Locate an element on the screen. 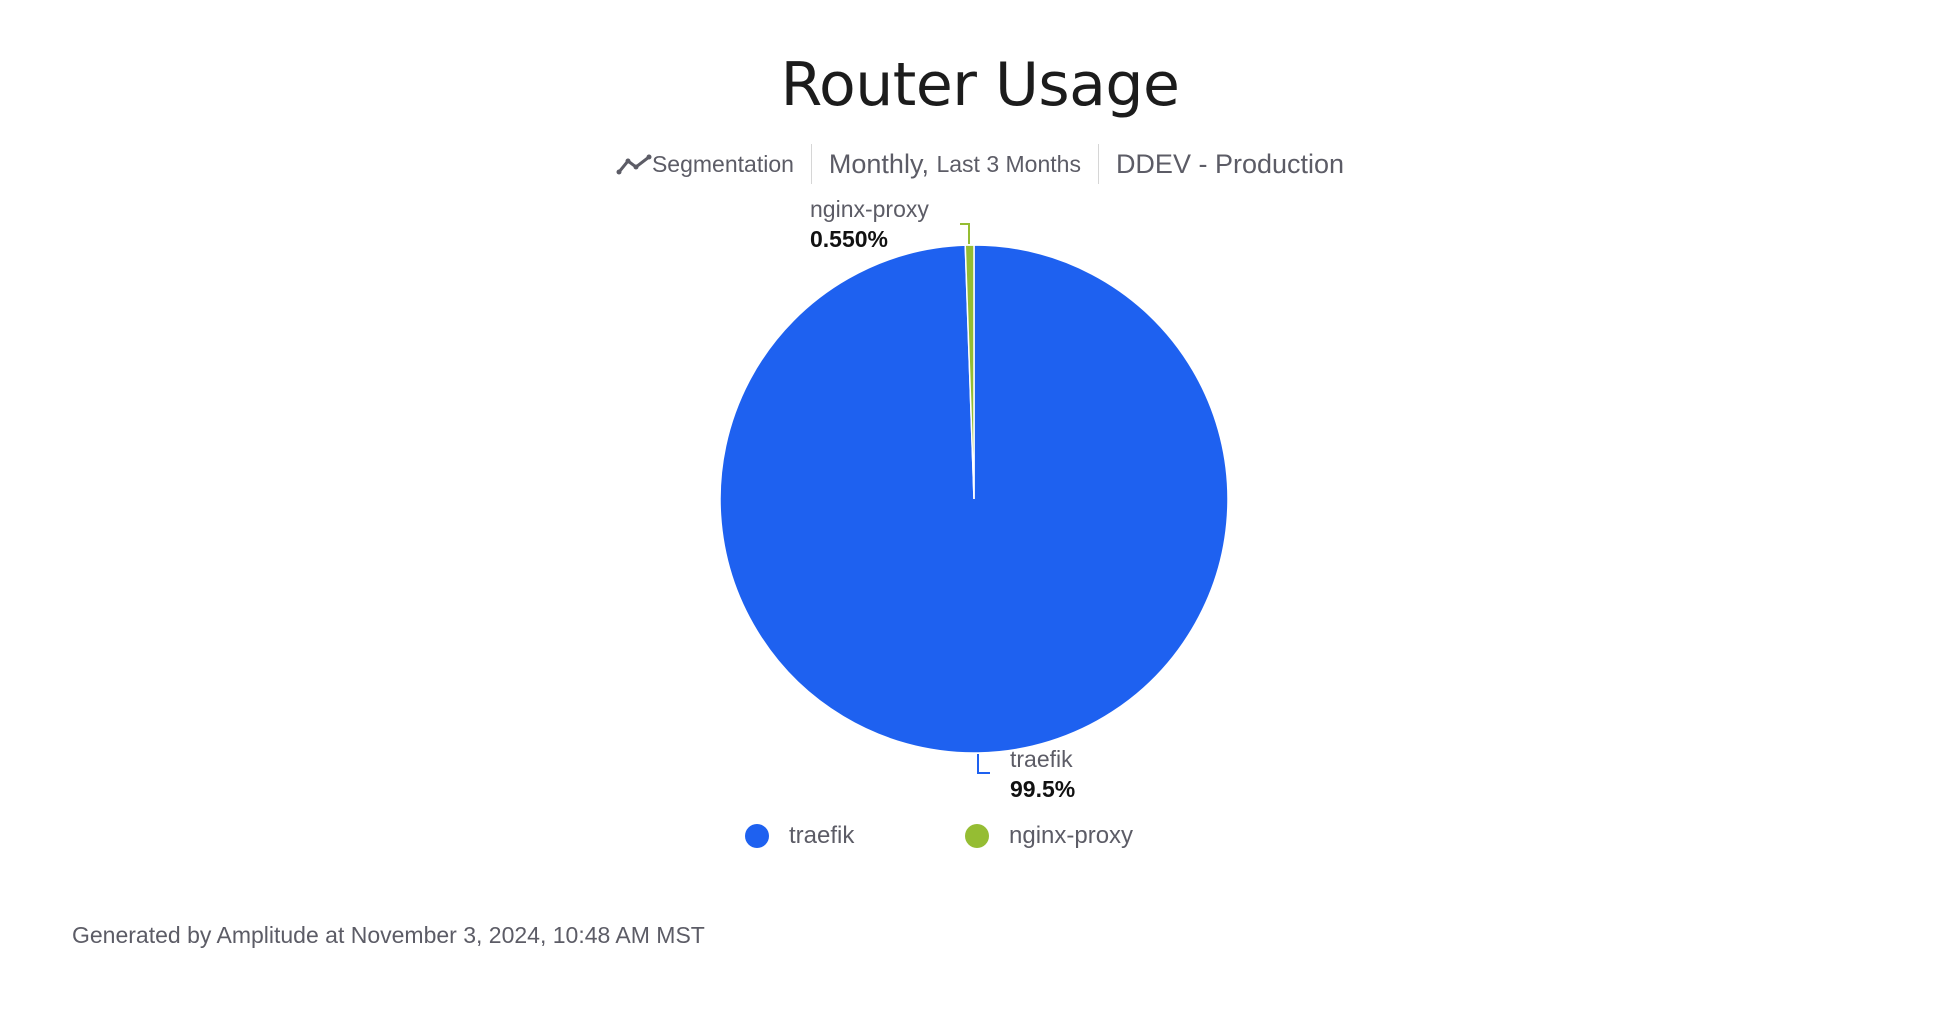  date-range: Monthly, Last 3 Months is located at coordinates (955, 164).